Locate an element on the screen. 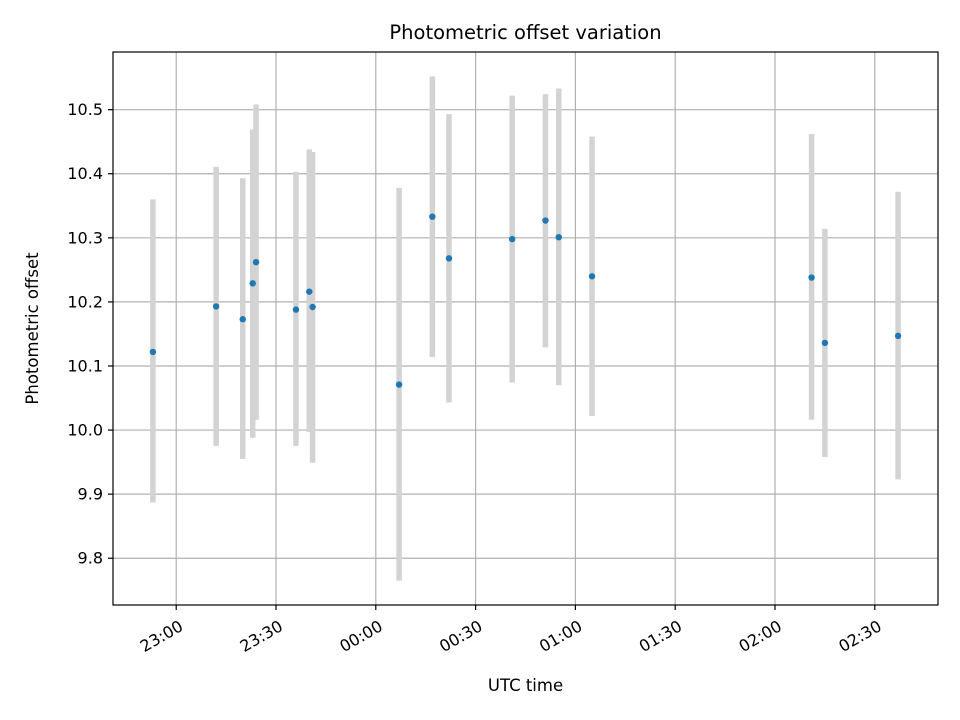 This screenshot has height=720, width=960. y-tick-label: 10.3 is located at coordinates (85, 237).